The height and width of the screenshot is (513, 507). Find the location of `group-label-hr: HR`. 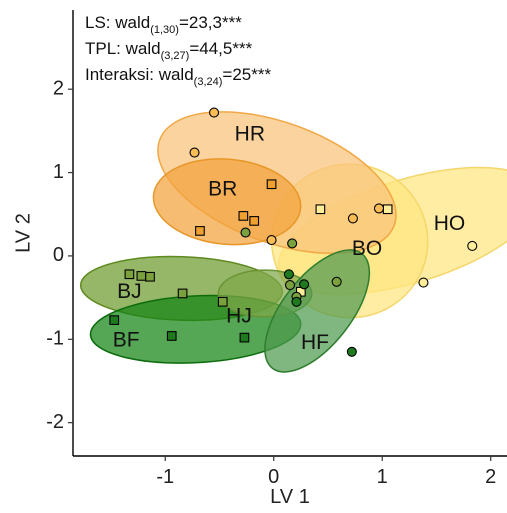

group-label-hr: HR is located at coordinates (250, 134).